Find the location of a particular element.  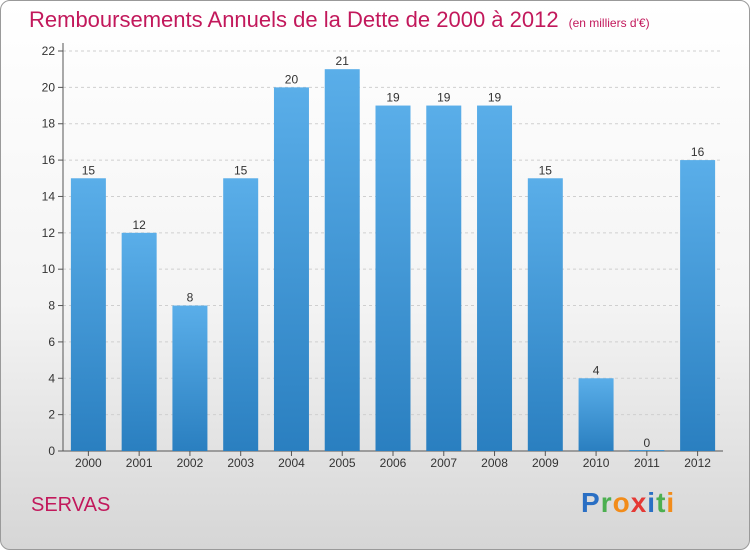

x-tick-label: 2012 is located at coordinates (697, 463).